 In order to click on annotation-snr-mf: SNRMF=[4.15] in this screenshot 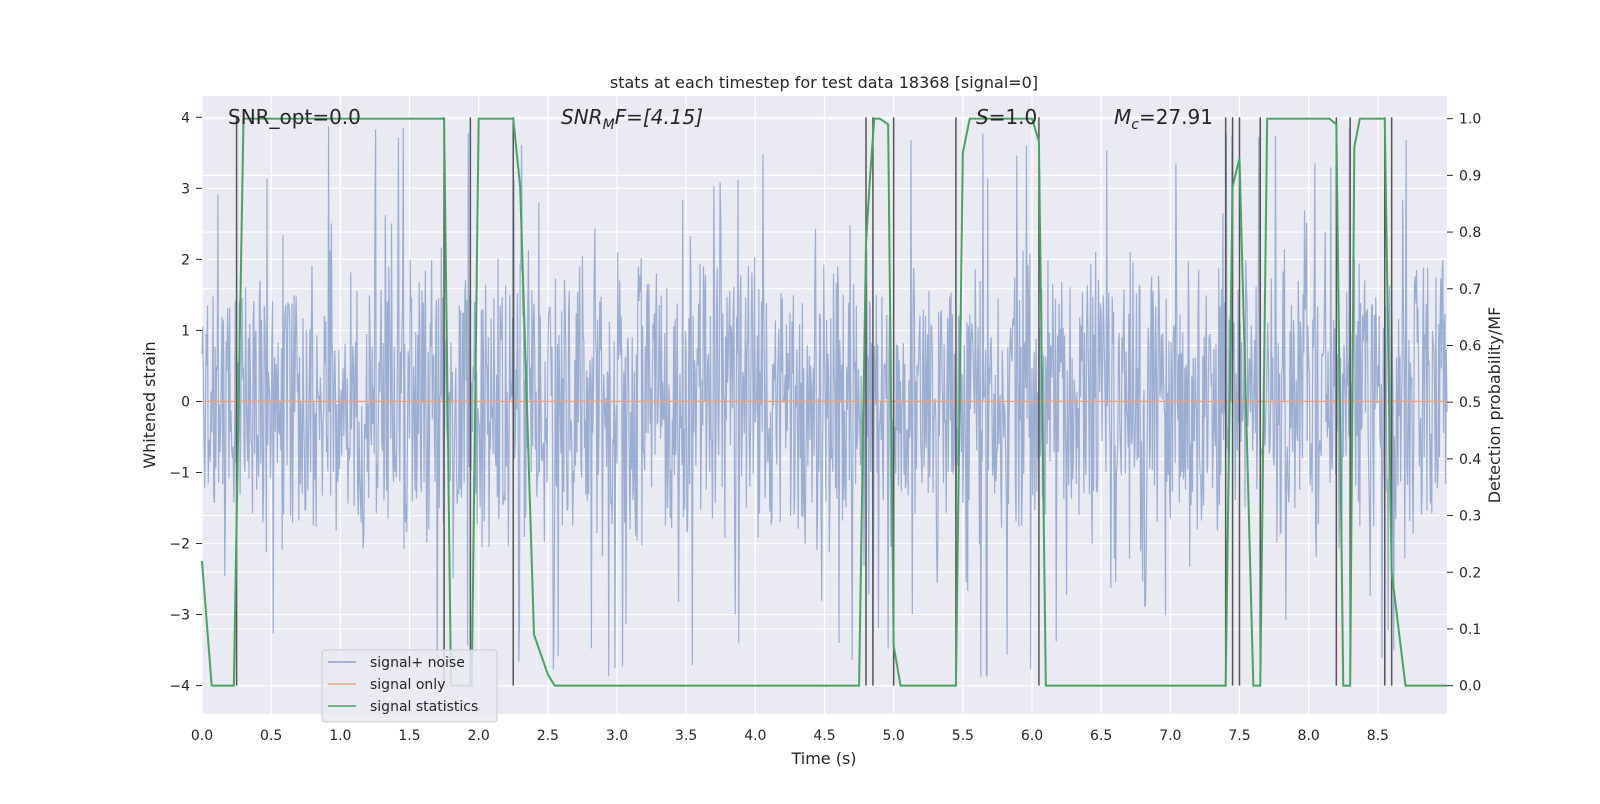, I will do `click(632, 119)`.